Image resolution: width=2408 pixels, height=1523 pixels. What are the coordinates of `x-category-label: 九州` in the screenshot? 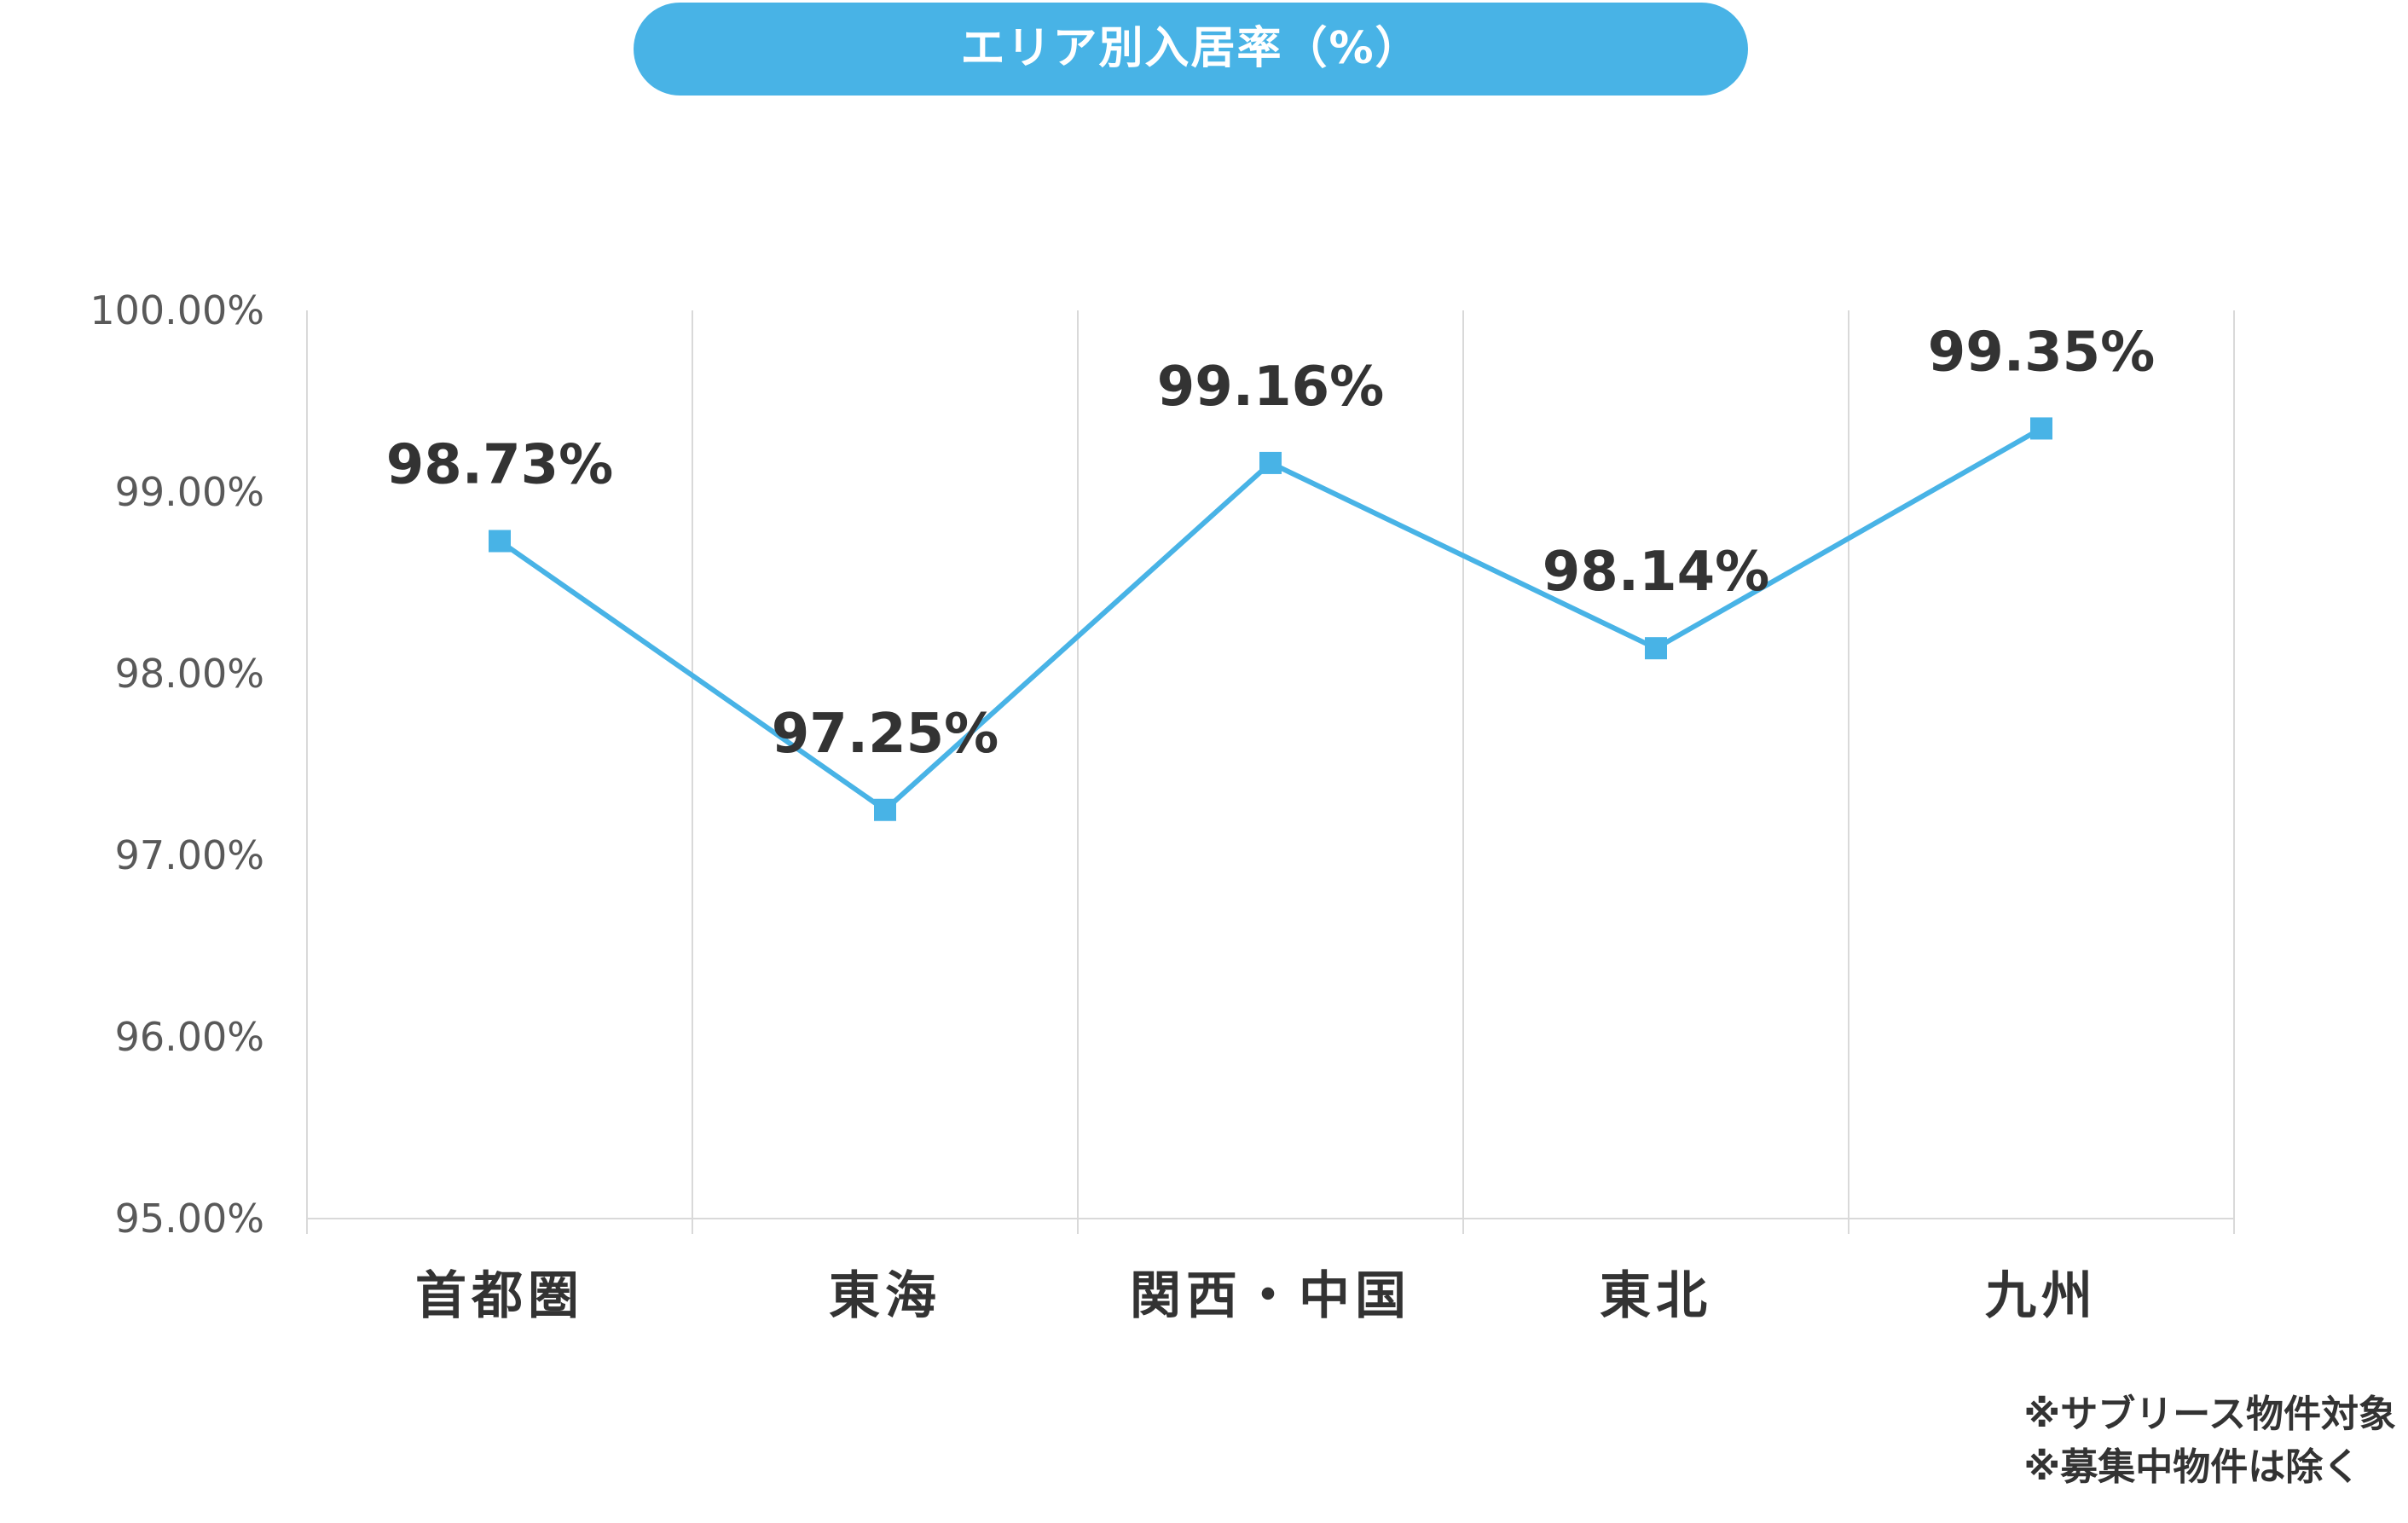 It's located at (2041, 1296).